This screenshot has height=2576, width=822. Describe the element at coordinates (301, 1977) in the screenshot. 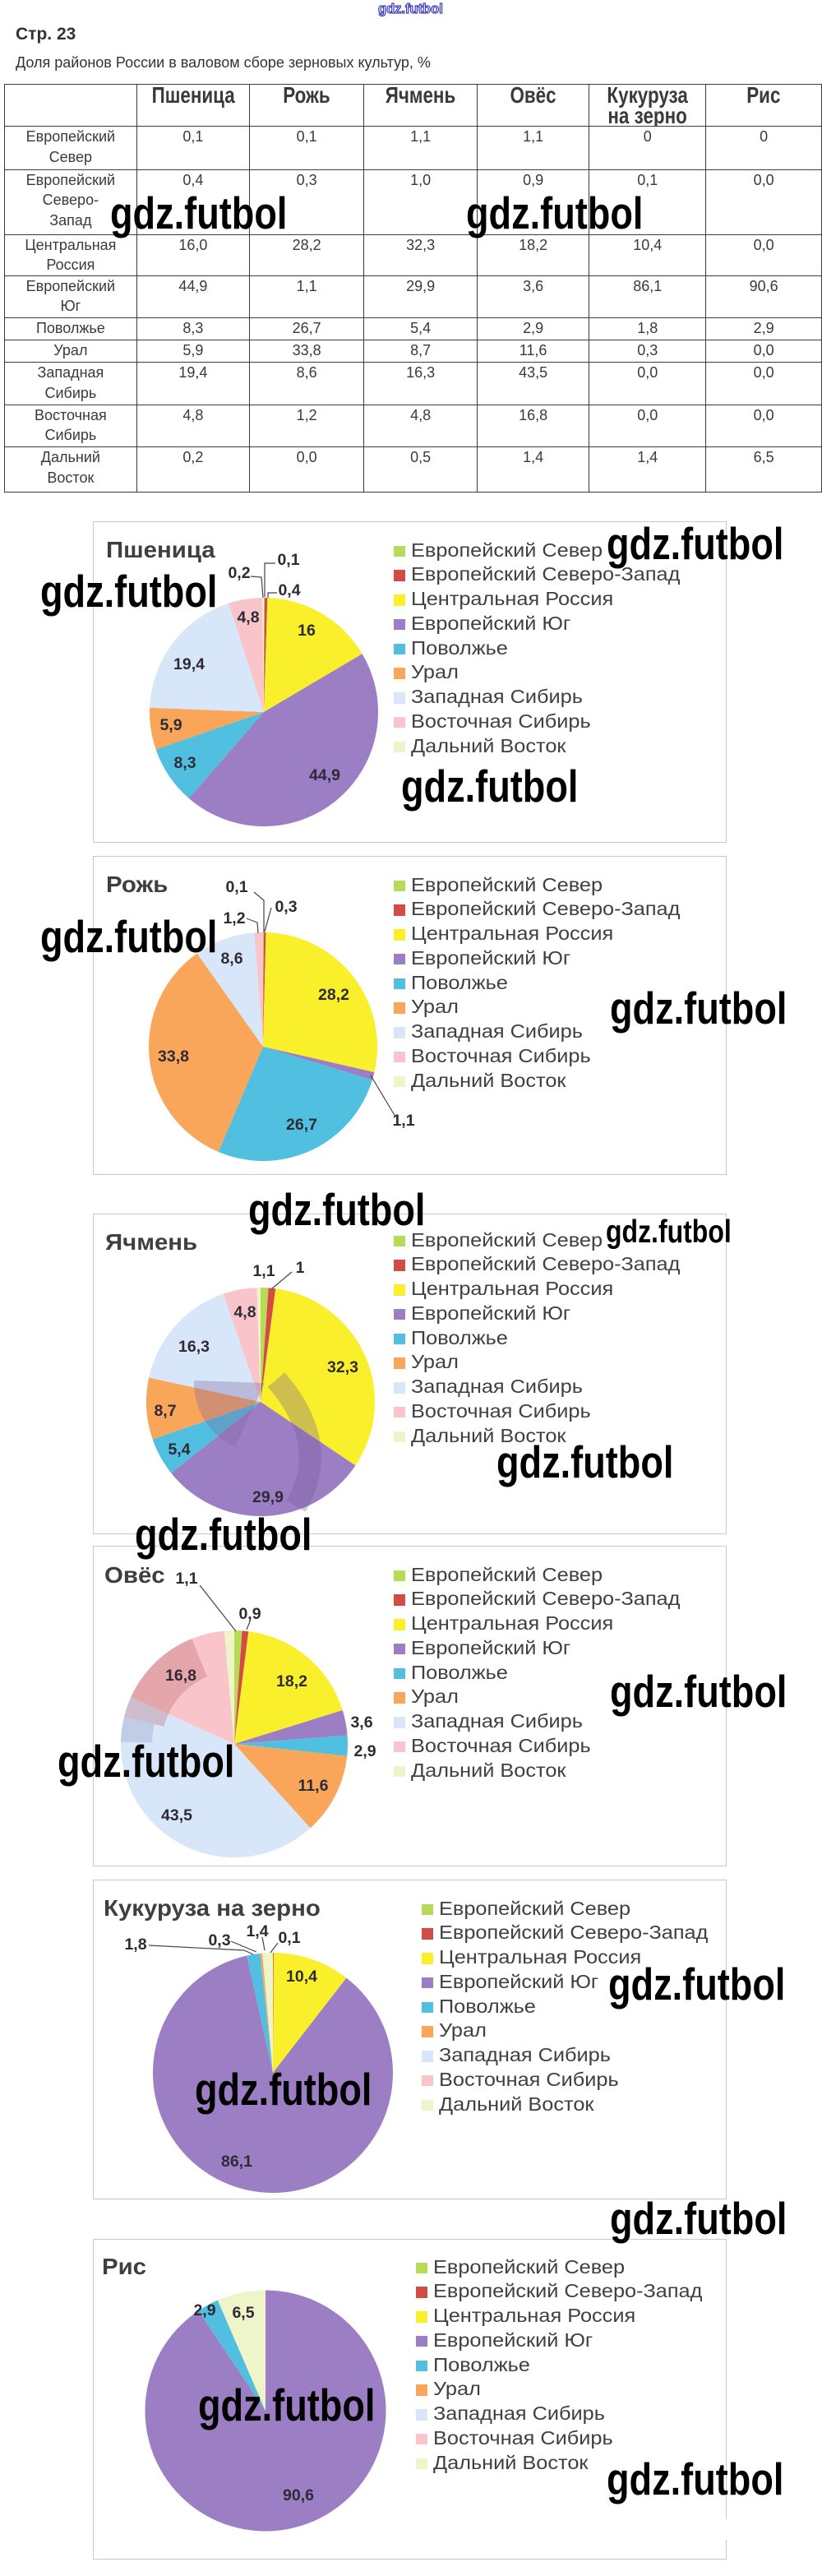

I see `svg-text: 10,4` at that location.